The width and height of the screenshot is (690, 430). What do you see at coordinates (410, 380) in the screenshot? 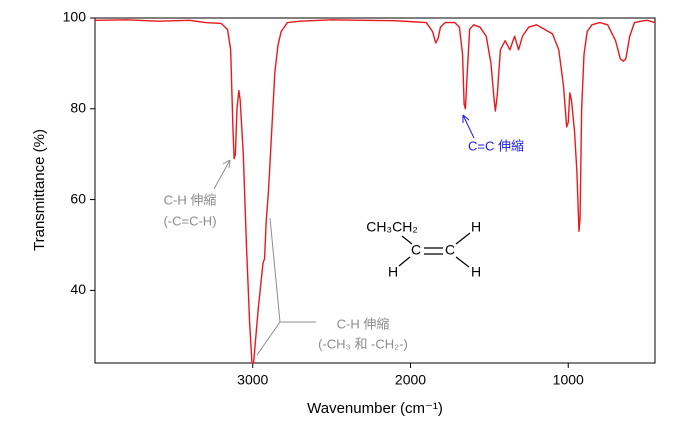
I see `x-tick-label: 2000` at bounding box center [410, 380].